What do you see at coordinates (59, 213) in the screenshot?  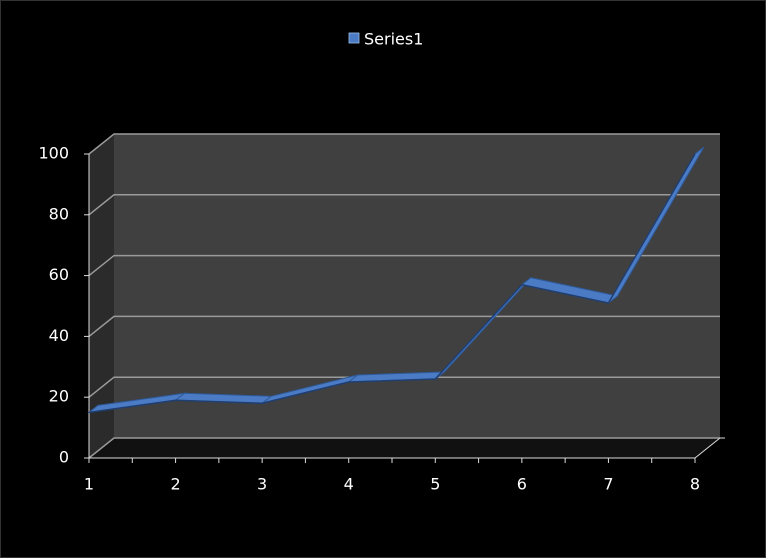 I see `y-tick-label: 80` at bounding box center [59, 213].